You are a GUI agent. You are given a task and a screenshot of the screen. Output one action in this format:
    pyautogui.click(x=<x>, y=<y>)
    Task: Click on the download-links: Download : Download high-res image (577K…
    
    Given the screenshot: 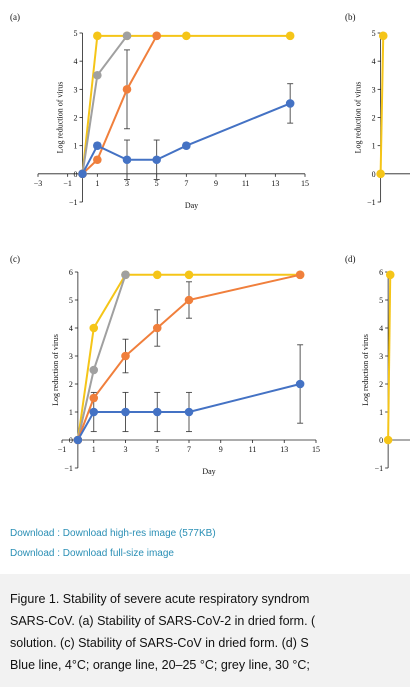 What is the action you would take?
    pyautogui.click(x=113, y=544)
    